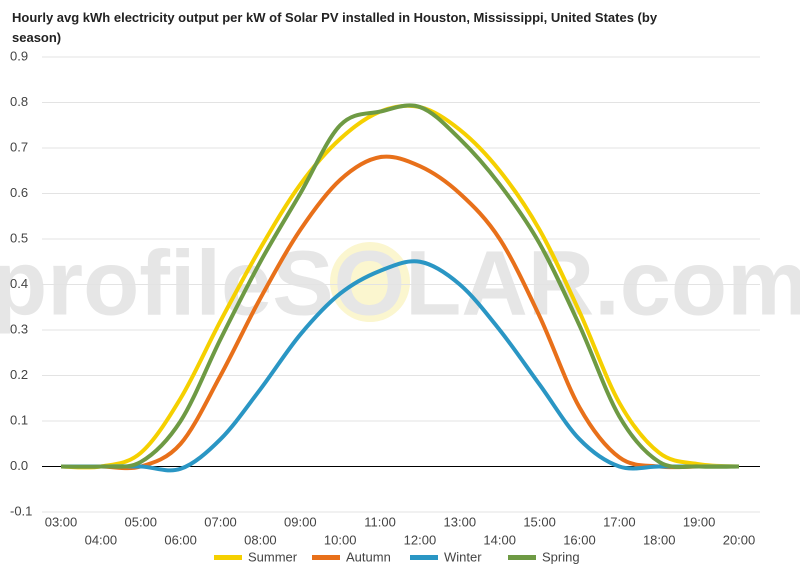 The image size is (800, 570). I want to click on x-tick-label: 12:00, so click(420, 539).